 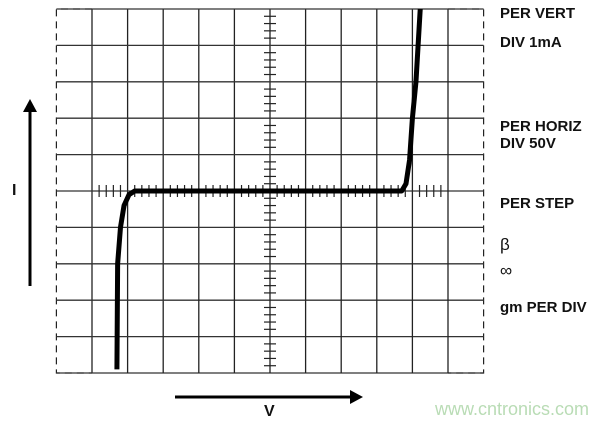 What do you see at coordinates (538, 13) in the screenshot?
I see `vert-scale-line1: PER VERT` at bounding box center [538, 13].